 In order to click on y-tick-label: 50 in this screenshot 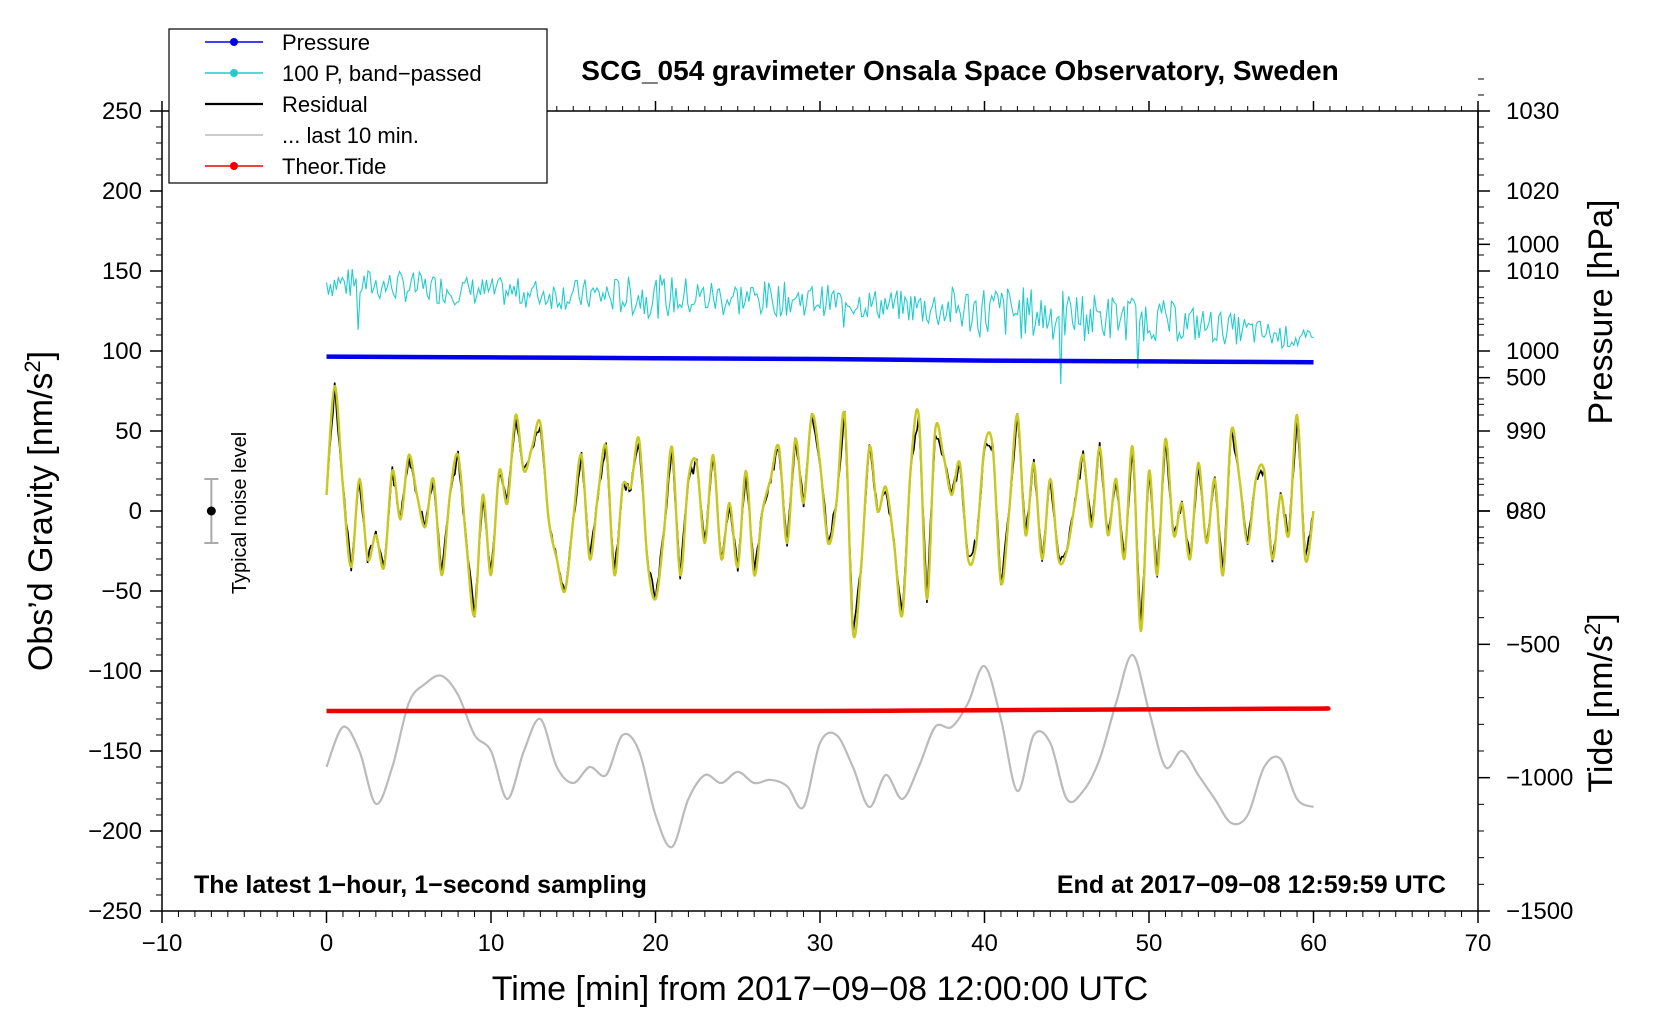, I will do `click(128, 431)`.